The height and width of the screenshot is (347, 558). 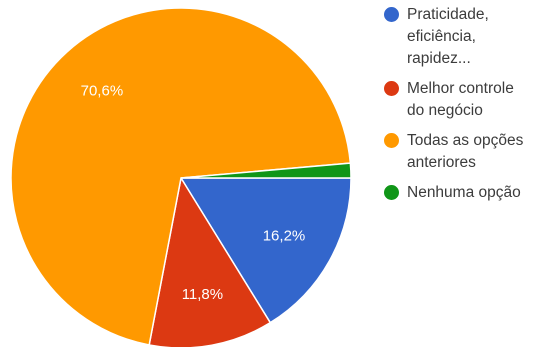 I want to click on legend-entry-nenhuma-opcao: Nenhuma opção, so click(x=471, y=193).